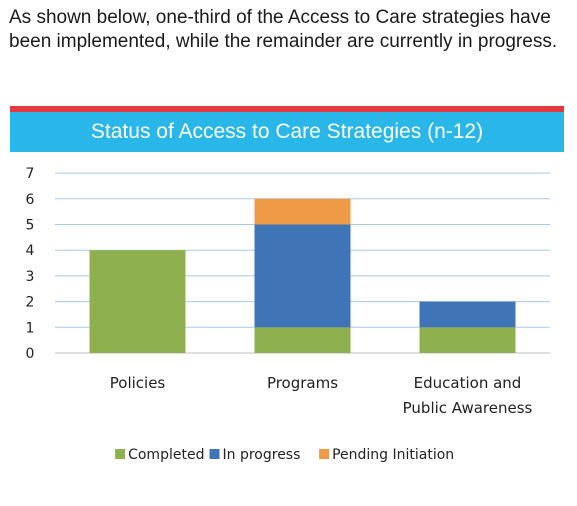 The width and height of the screenshot is (577, 506). I want to click on x-tick-label: Education and, so click(468, 383).